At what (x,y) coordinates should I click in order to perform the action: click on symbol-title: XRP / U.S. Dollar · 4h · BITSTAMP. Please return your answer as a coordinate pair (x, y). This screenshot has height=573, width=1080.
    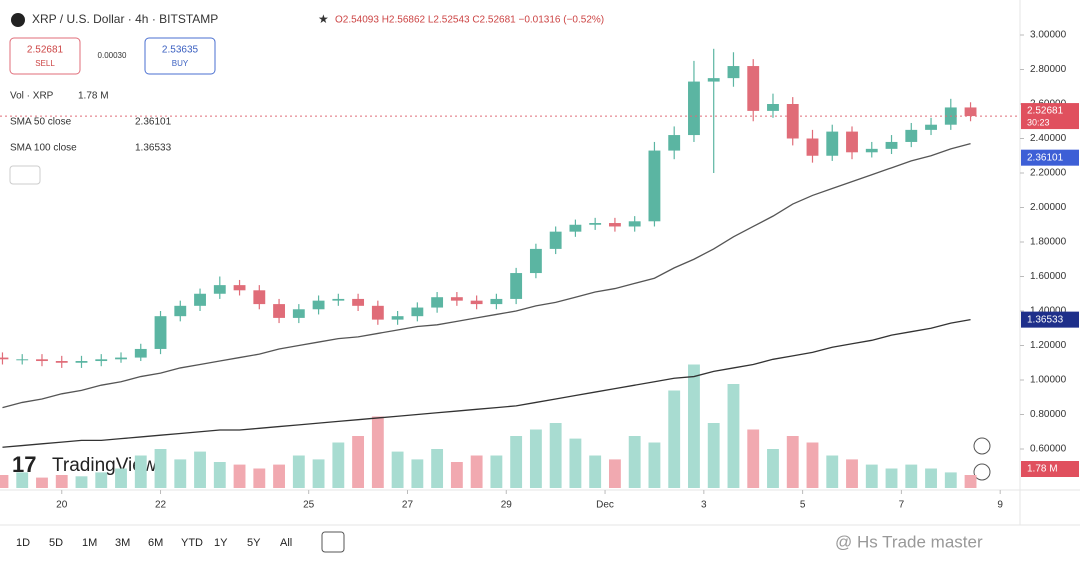
    Looking at the image, I should click on (125, 19).